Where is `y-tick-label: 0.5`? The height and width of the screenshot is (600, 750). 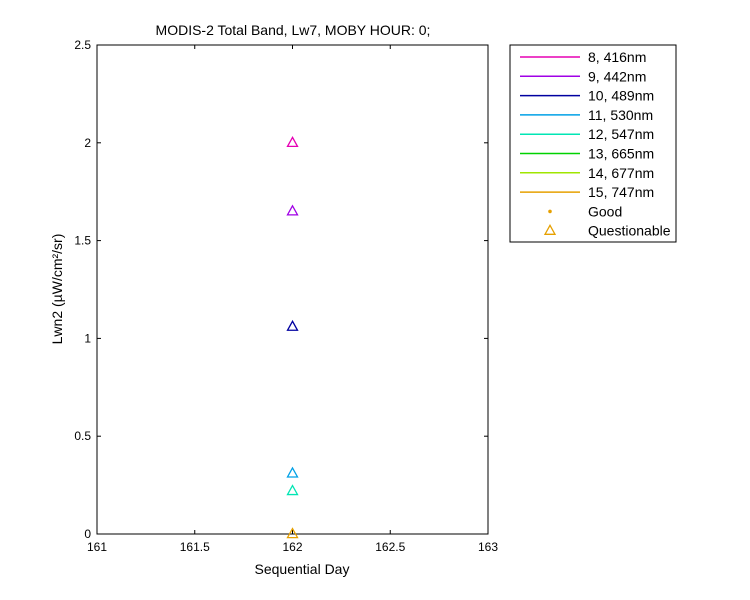 y-tick-label: 0.5 is located at coordinates (82, 436).